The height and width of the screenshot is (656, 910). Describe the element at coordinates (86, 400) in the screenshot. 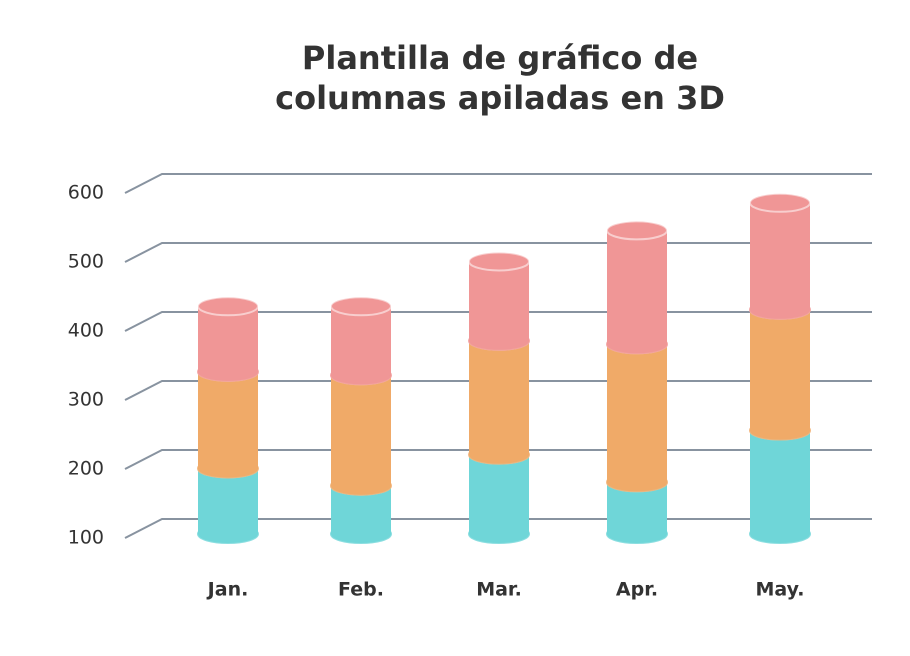

I see `y-tick-label: 300` at that location.